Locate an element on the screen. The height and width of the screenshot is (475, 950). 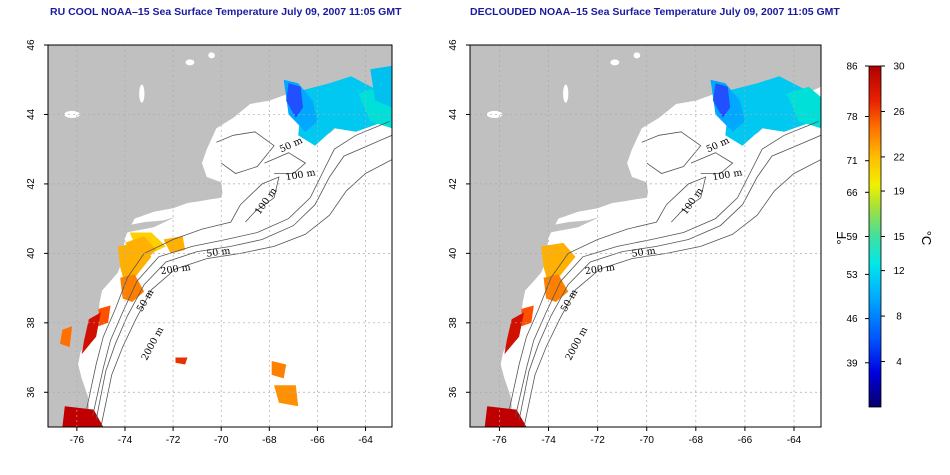
c-tick-label: 15 is located at coordinates (899, 237).